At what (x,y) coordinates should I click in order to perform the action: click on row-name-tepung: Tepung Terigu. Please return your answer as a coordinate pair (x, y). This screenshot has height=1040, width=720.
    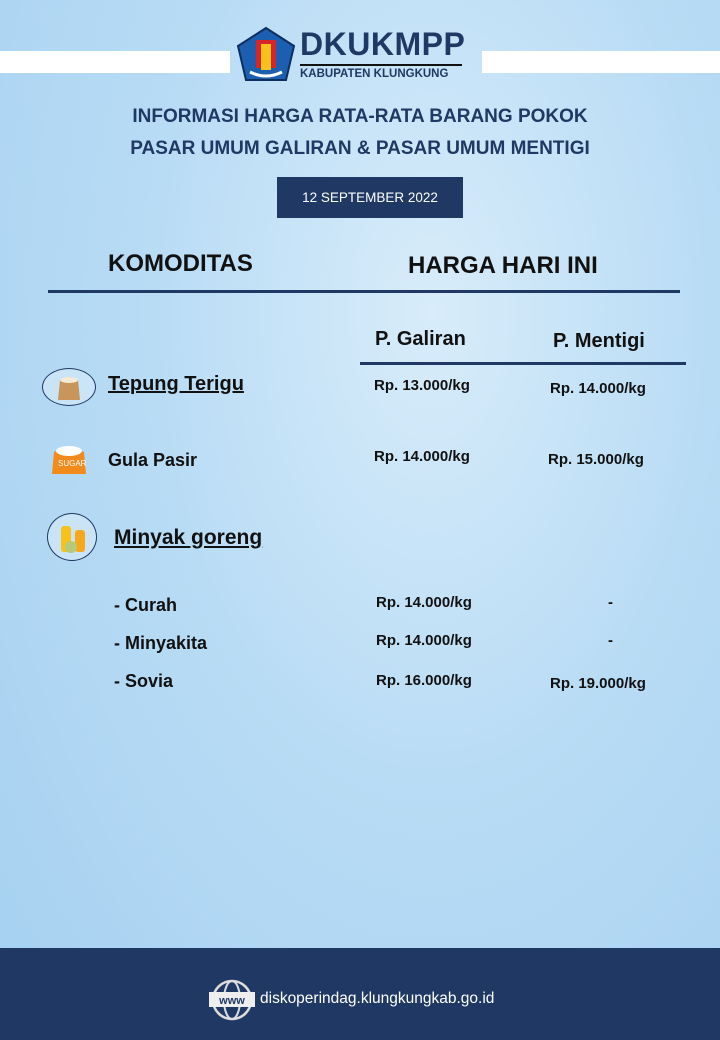
    Looking at the image, I should click on (176, 384).